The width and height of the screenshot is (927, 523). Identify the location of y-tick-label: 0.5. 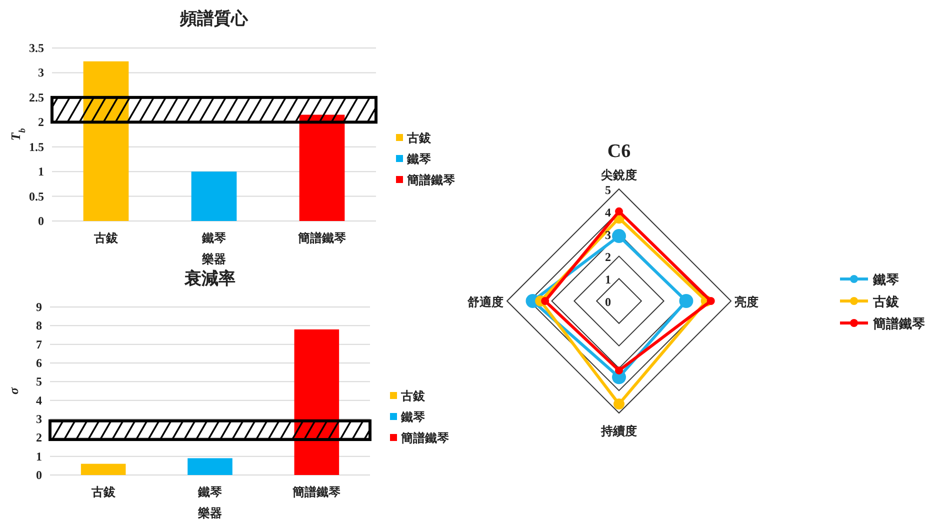
(36, 196).